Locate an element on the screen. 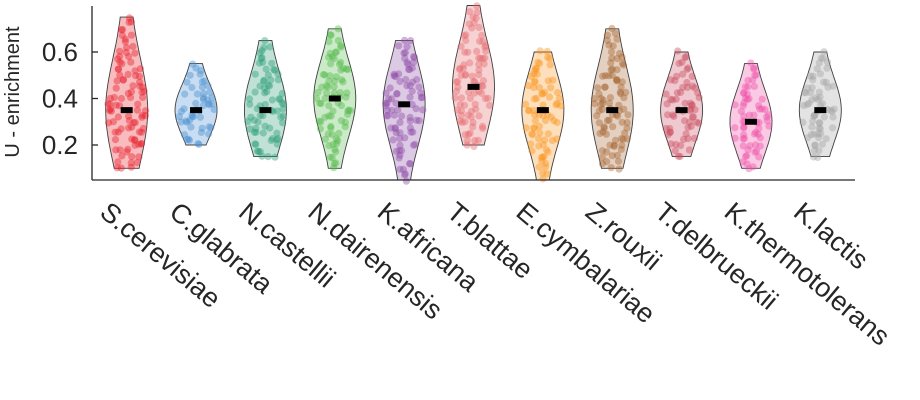 The height and width of the screenshot is (400, 920). violin-points is located at coordinates (266, 99).